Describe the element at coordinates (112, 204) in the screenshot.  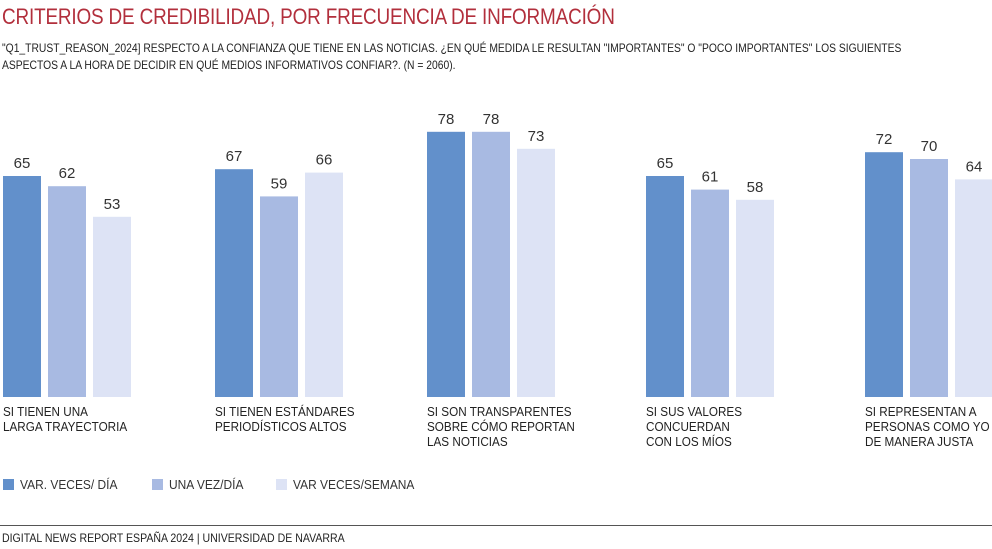
I see `data-label: 53` at that location.